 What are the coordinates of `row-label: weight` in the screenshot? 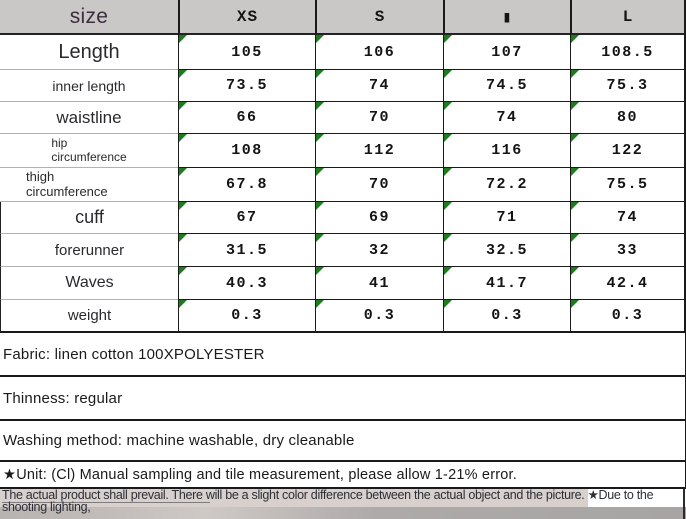 It's located at (89, 316).